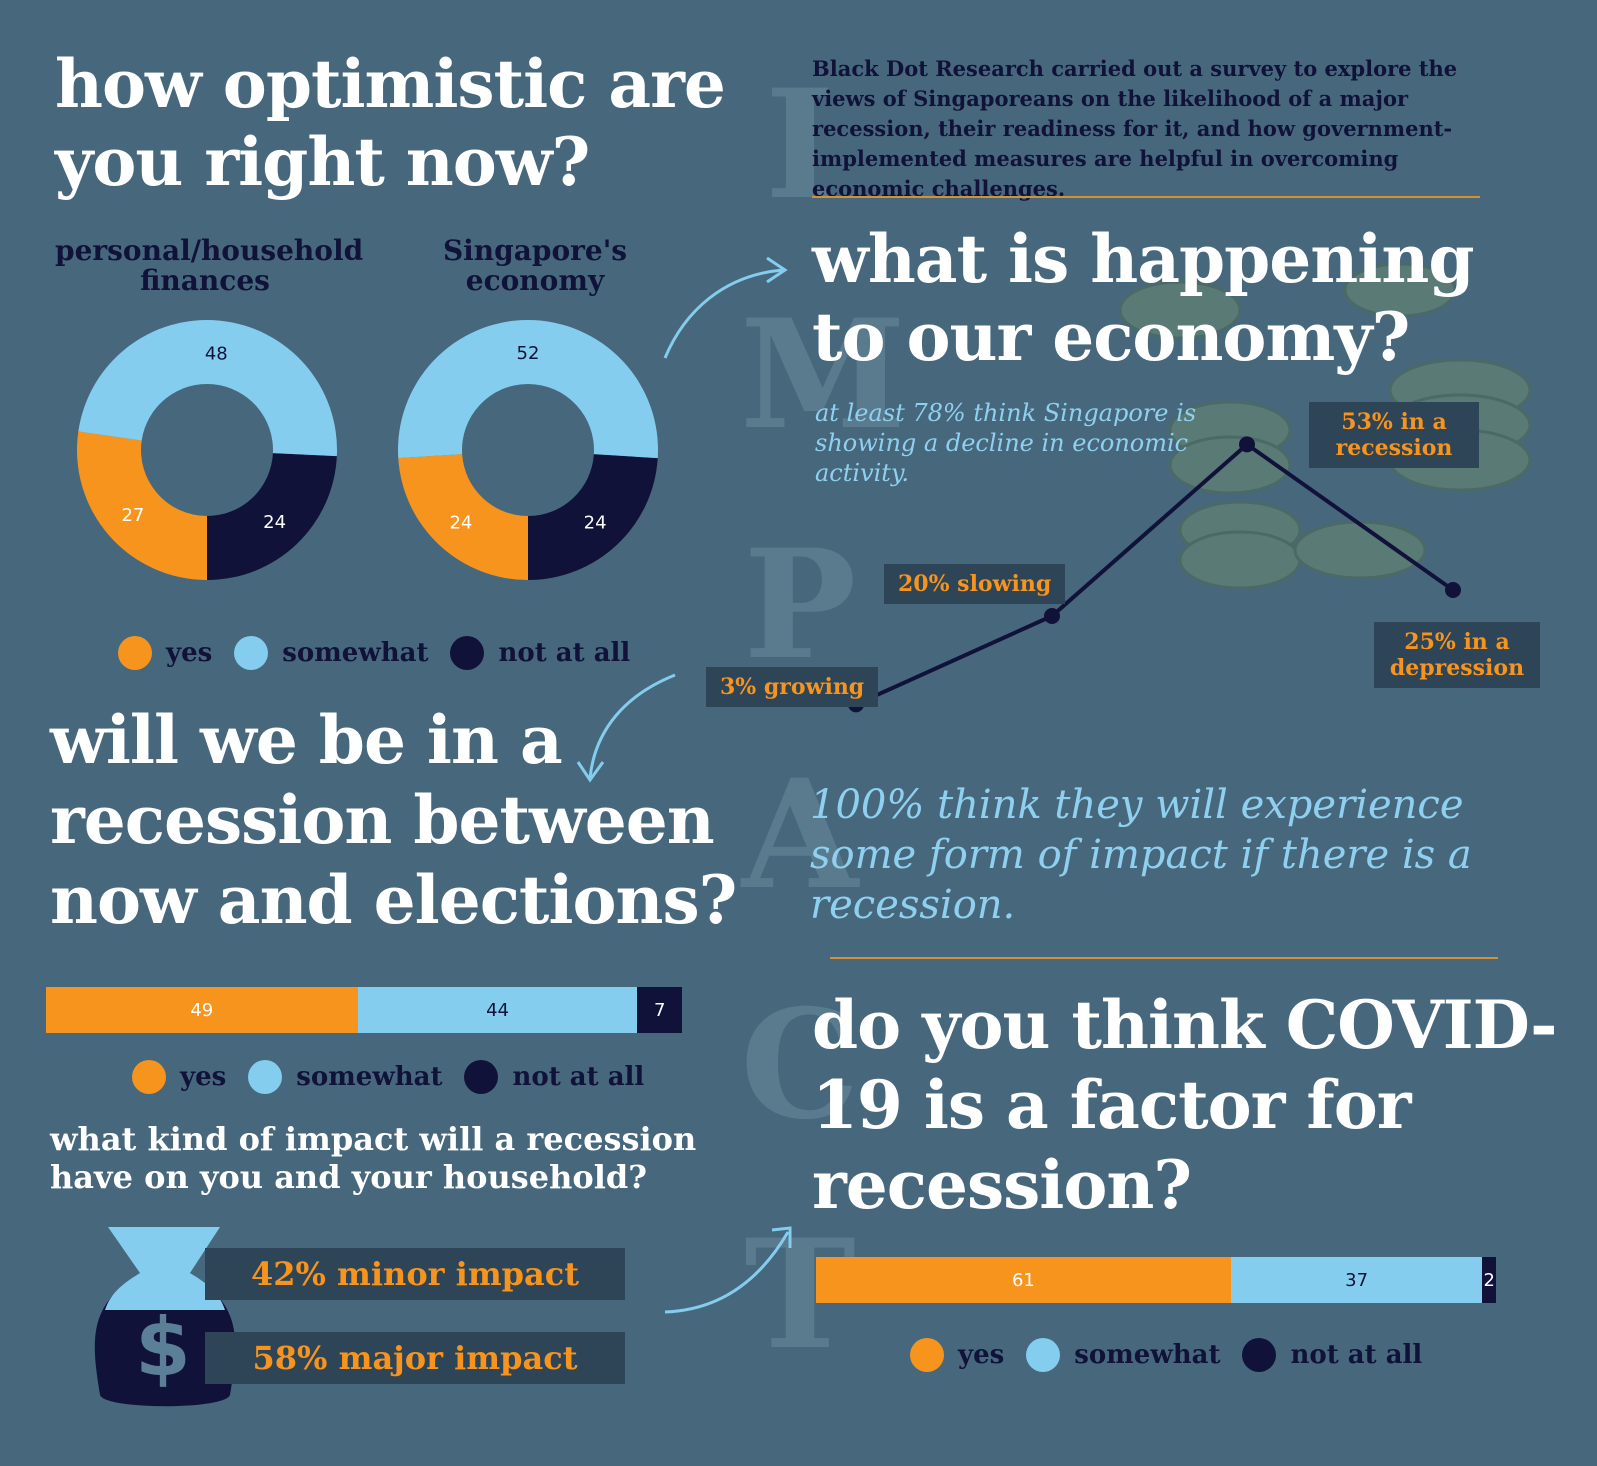 This screenshot has width=1597, height=1466. I want to click on bar-segment-somewhat: 44, so click(497, 1010).